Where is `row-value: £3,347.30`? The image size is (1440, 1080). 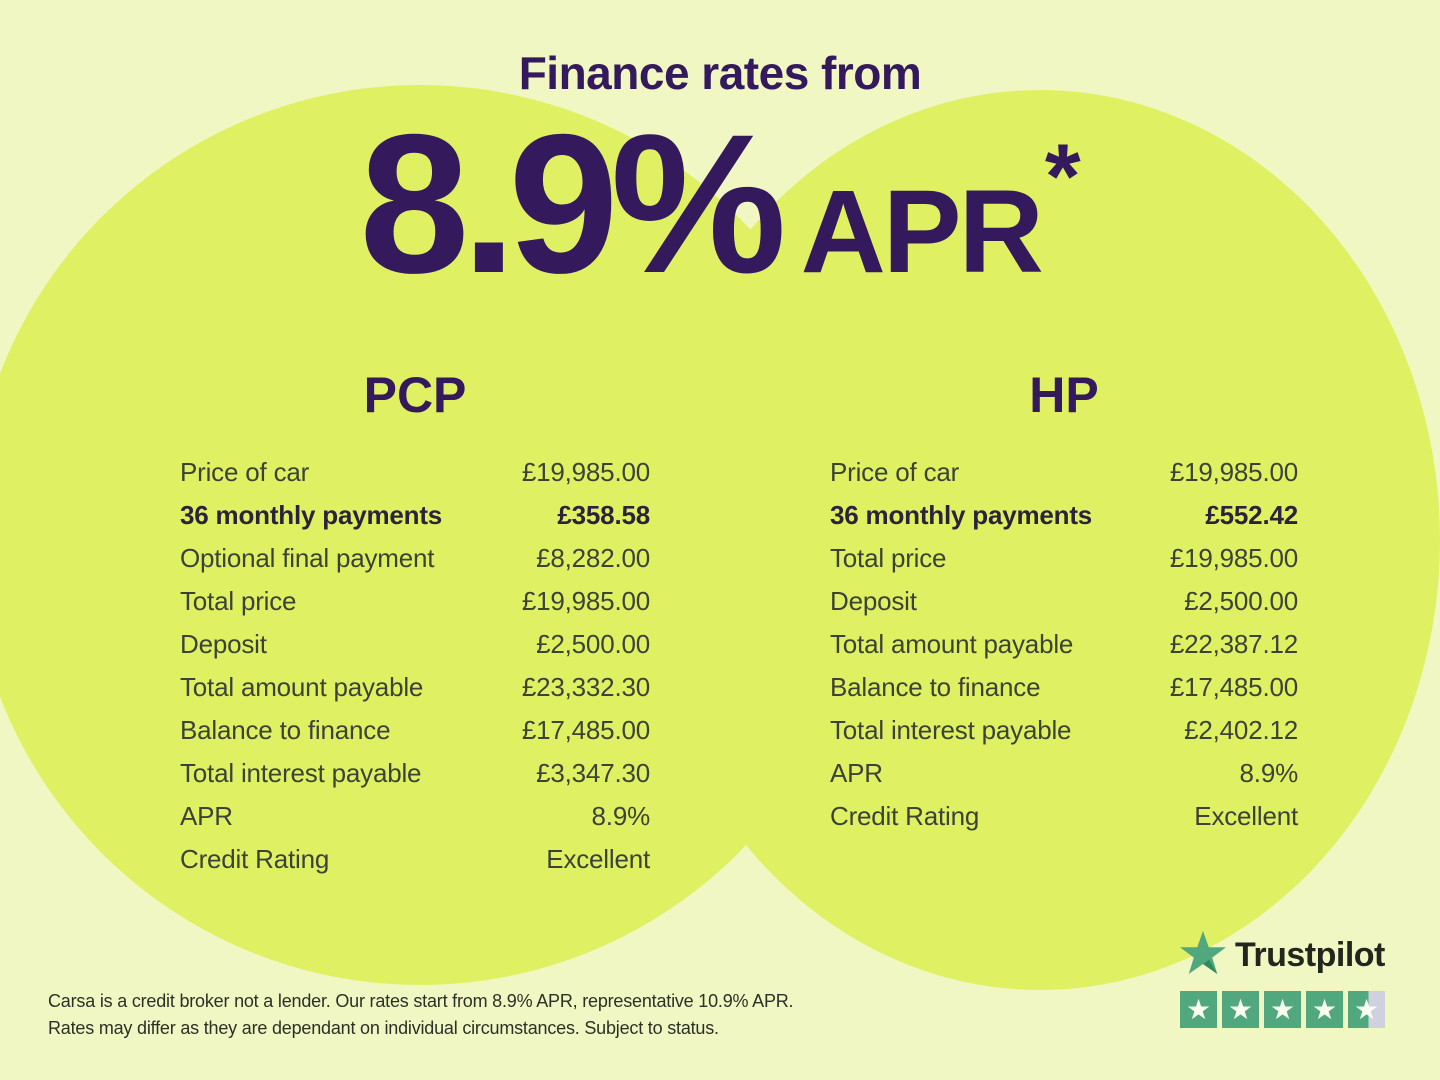 row-value: £3,347.30 is located at coordinates (593, 773).